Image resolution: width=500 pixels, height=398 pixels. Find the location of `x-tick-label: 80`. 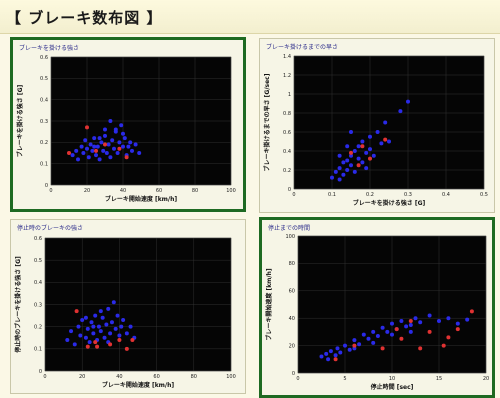

x-tick-label: 80 is located at coordinates (195, 191).